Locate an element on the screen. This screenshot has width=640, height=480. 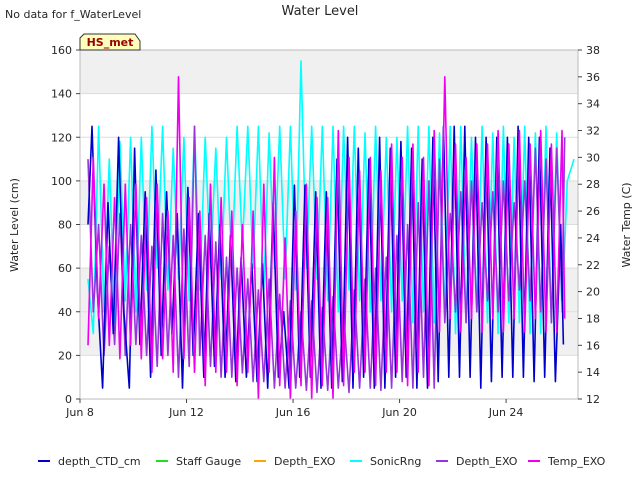
x-tick-label: Jun 24 is located at coordinates (506, 412).